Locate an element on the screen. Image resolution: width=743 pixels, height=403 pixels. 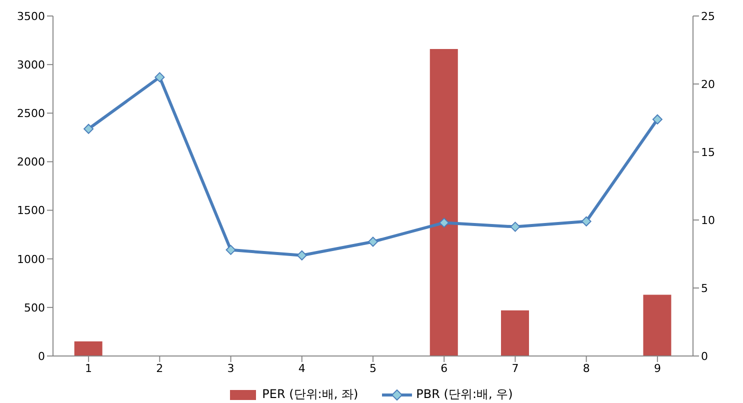
y-tick-label: 1500 is located at coordinates (31, 211).